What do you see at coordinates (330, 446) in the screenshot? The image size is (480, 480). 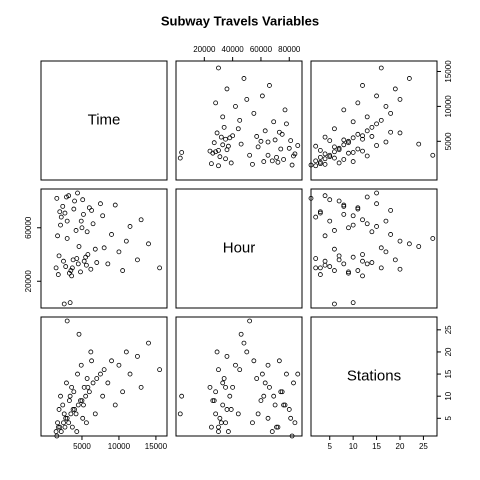 I see `x-tick-label: 5` at bounding box center [330, 446].